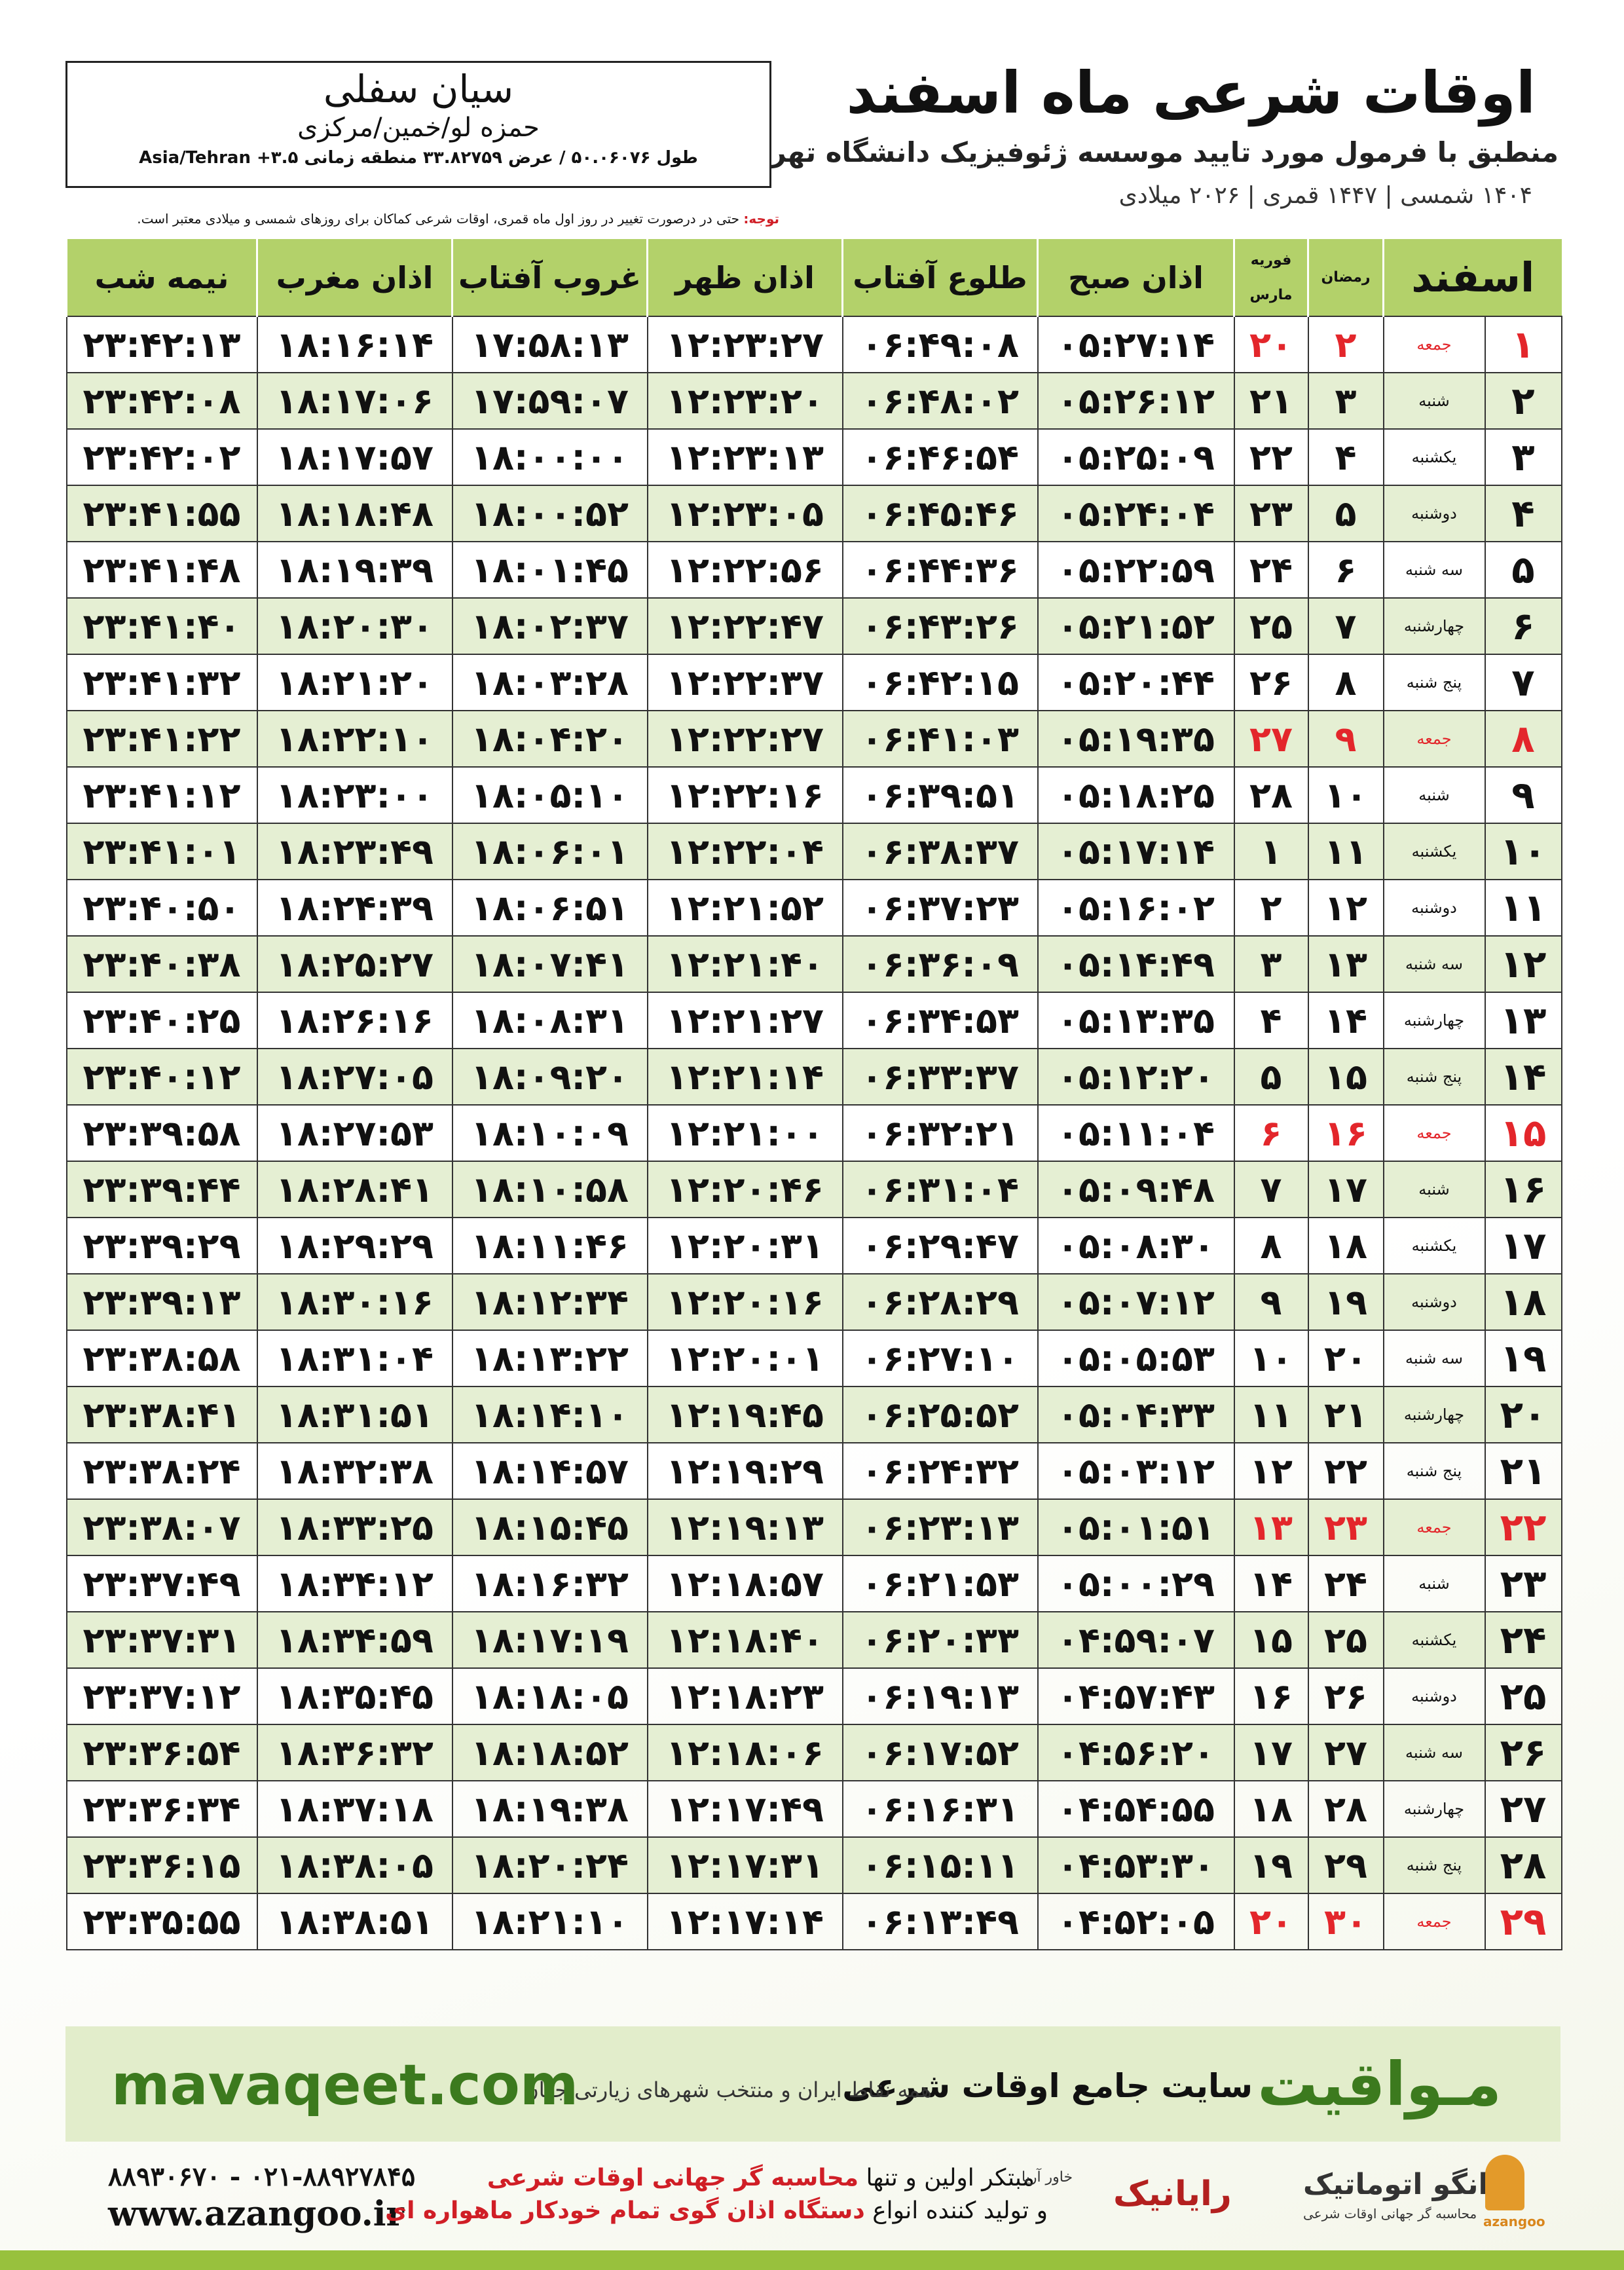 The width and height of the screenshot is (1624, 2270). Describe the element at coordinates (1136, 795) in the screenshot. I see `table-cell: ۰۵:۱۸:۲۵` at that location.